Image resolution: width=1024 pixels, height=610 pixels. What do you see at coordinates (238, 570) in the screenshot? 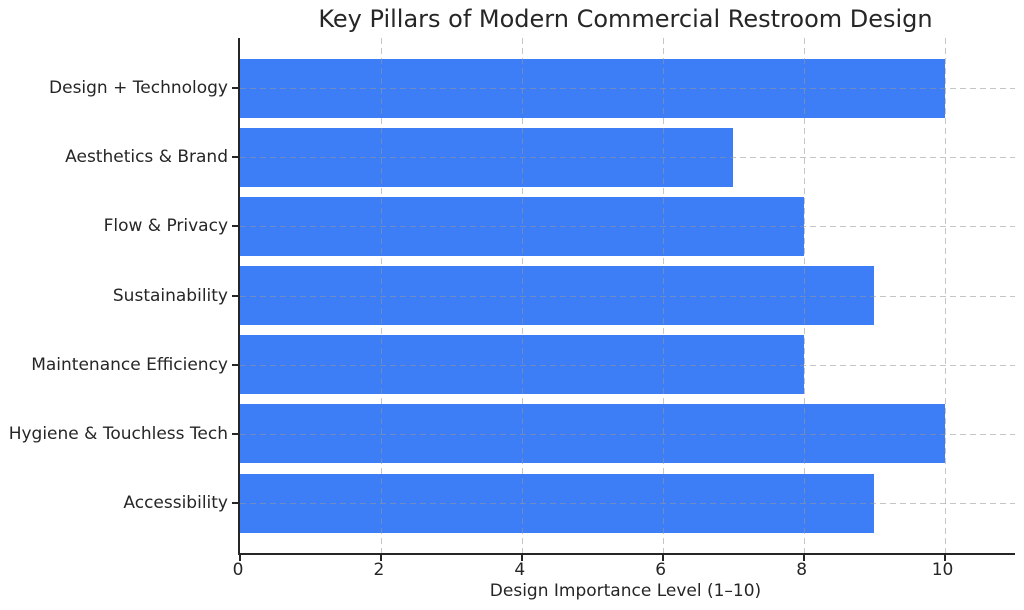
I see `x-tick-label: 0` at bounding box center [238, 570].